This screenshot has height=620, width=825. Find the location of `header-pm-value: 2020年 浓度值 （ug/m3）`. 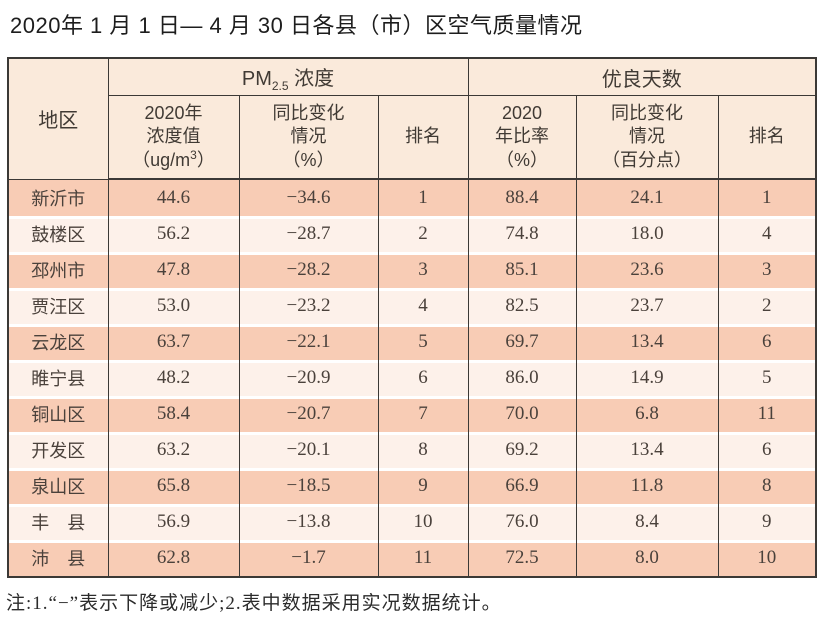

header-pm-value: 2020年 浓度值 （ug/m3） is located at coordinates (173, 137).